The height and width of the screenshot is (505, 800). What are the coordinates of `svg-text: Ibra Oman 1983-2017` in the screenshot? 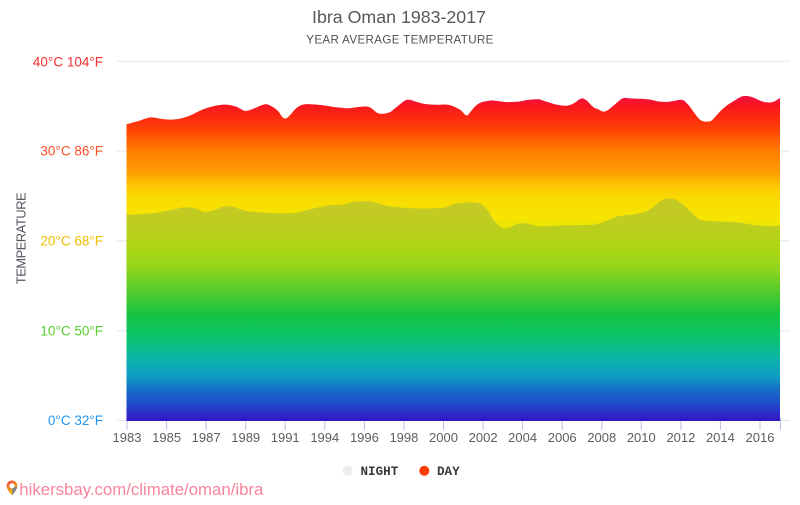 It's located at (399, 17).